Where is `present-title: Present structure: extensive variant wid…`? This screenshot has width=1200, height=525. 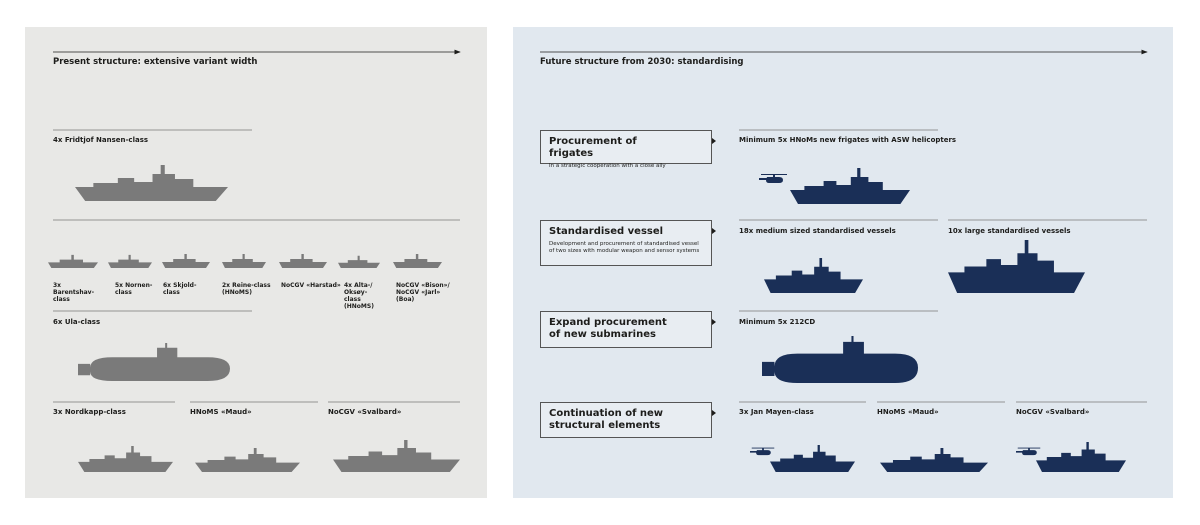 present-title: Present structure: extensive variant wid… is located at coordinates (155, 62).